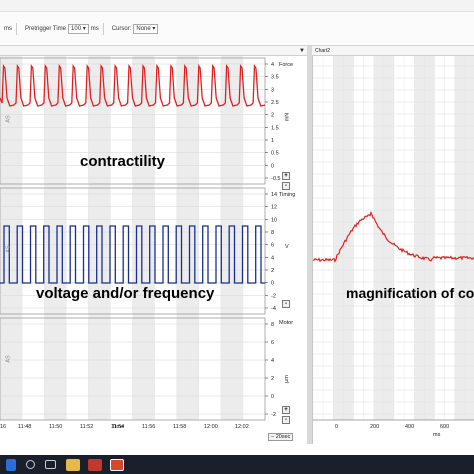  I want to click on window-top-strip, so click(237, 6).